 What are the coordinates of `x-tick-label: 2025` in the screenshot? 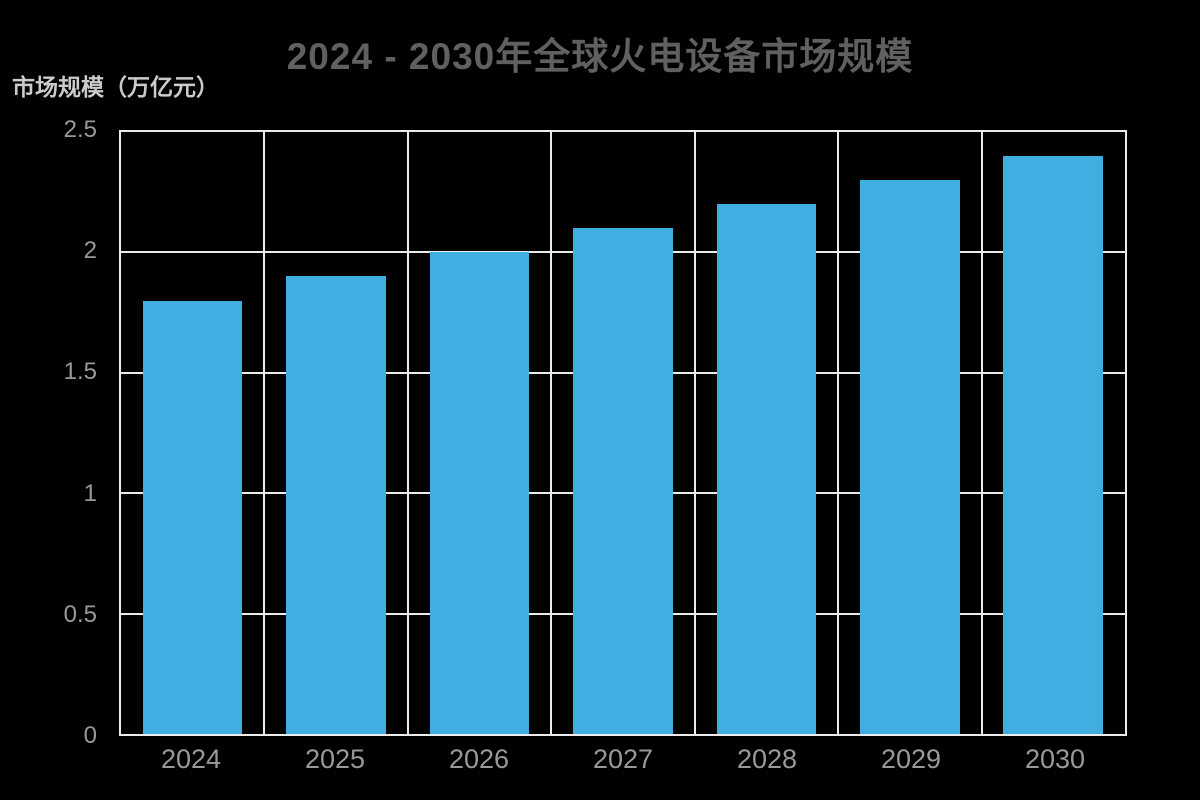 It's located at (335, 759).